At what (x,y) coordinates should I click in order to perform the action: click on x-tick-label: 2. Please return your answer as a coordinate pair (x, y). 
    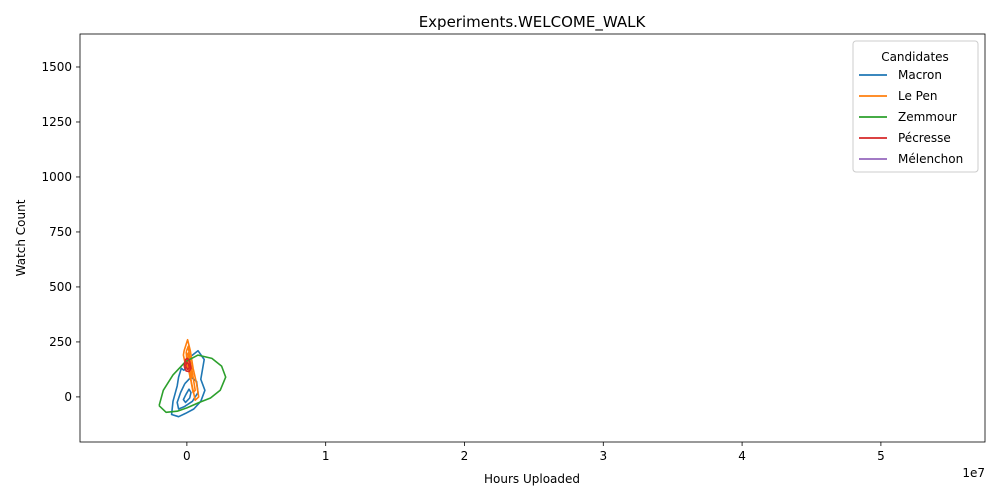
    Looking at the image, I should click on (465, 456).